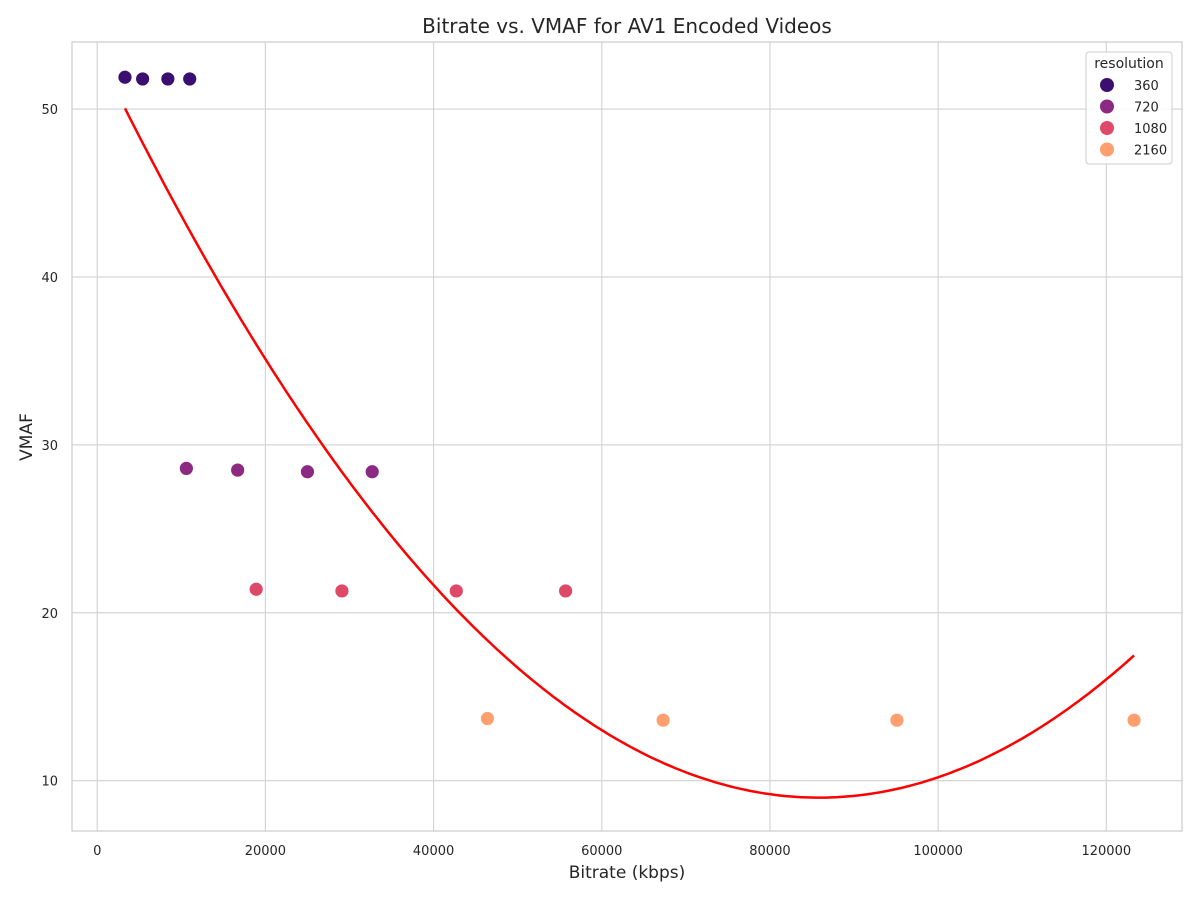 The width and height of the screenshot is (1200, 900). I want to click on x-tick-label: 120000, so click(1106, 851).